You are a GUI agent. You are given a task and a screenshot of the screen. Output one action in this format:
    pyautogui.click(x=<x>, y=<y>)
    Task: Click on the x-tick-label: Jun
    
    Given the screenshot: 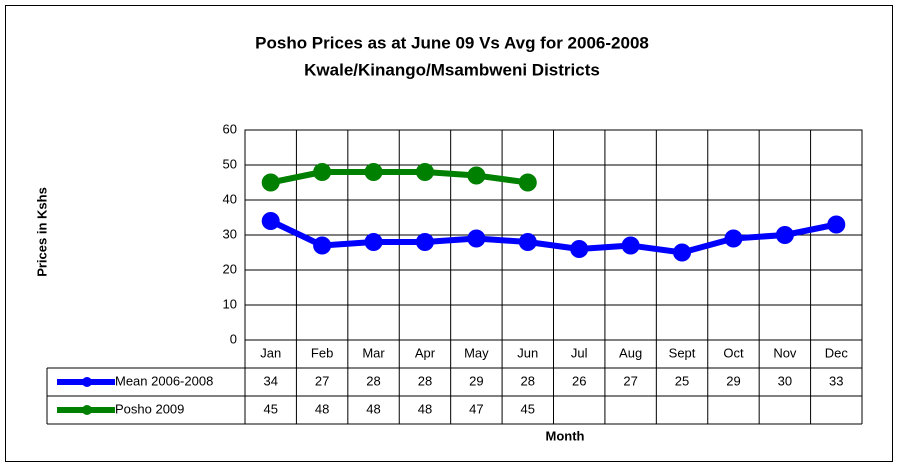 What is the action you would take?
    pyautogui.click(x=527, y=352)
    